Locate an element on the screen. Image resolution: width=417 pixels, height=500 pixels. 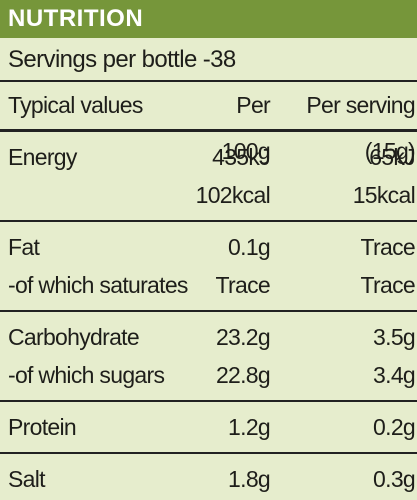
column-heading: Per serving (15g) is located at coordinates (360, 128).